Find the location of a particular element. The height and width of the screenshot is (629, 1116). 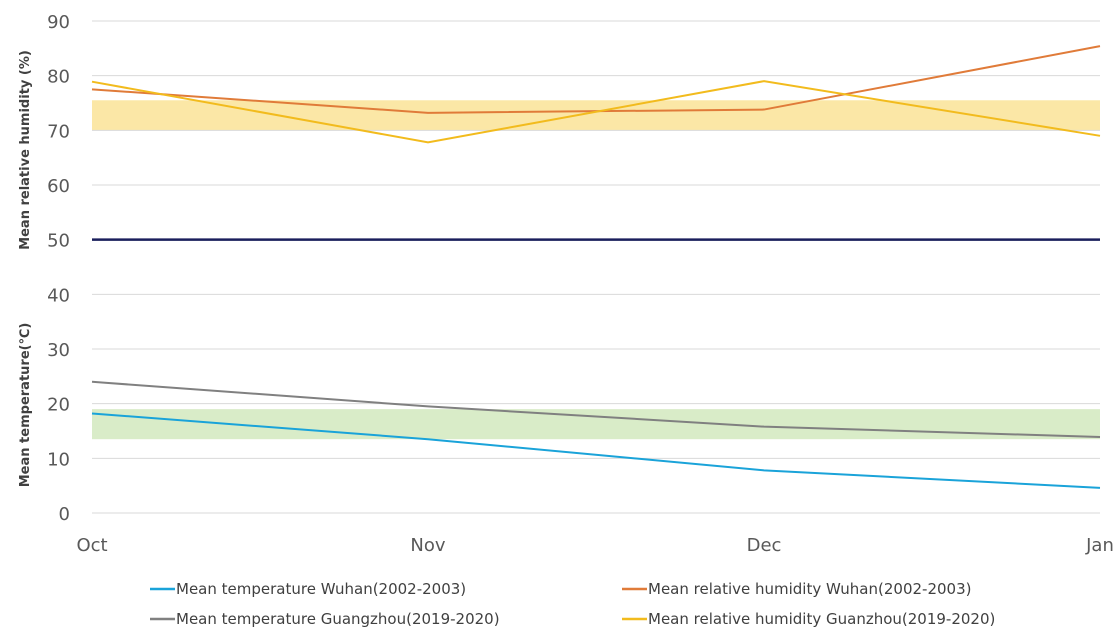

y-tick-label: 0 is located at coordinates (64, 514).